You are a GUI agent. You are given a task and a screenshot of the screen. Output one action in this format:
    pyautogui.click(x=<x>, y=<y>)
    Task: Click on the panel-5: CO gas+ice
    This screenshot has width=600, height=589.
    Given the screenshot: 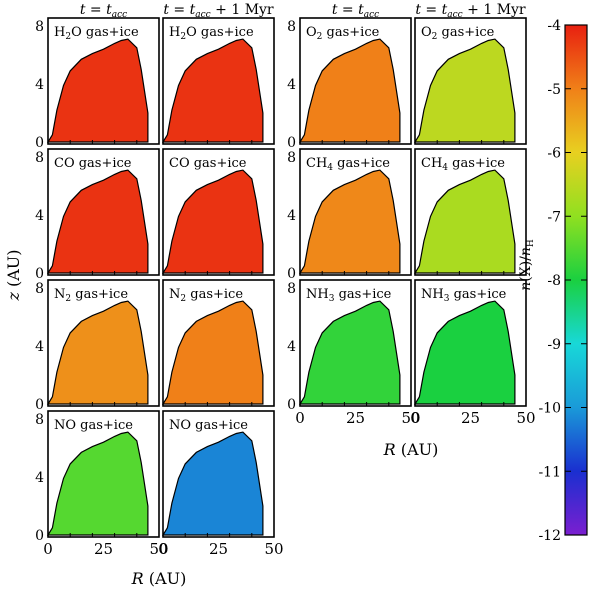 What is the action you would take?
    pyautogui.click(x=103, y=212)
    